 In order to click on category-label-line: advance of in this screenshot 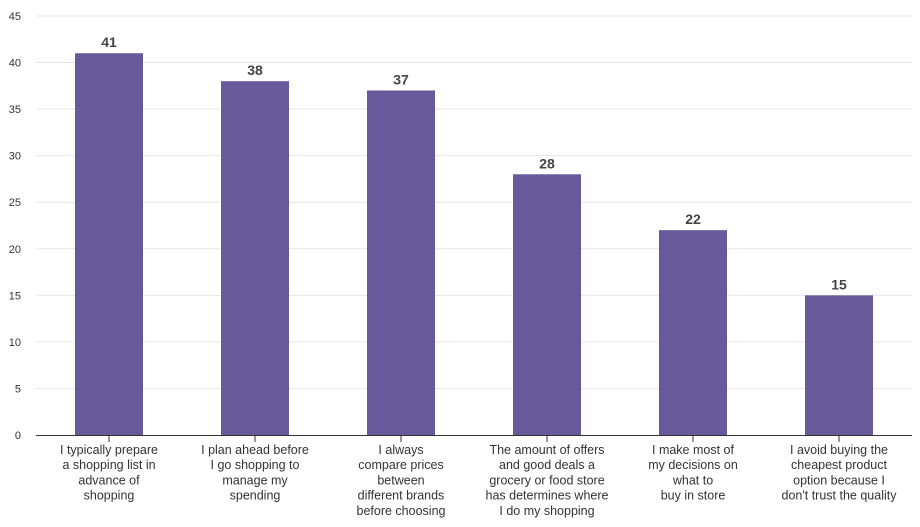, I will do `click(109, 480)`.